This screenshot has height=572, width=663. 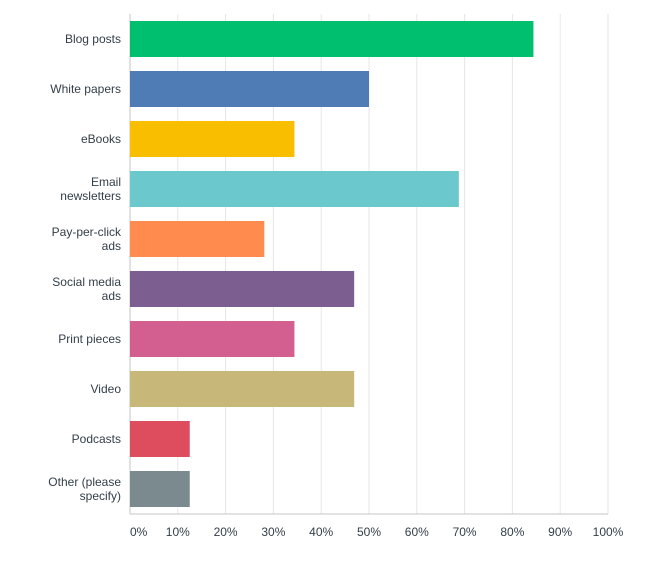 I want to click on category-label-line: White papers, so click(x=85, y=89).